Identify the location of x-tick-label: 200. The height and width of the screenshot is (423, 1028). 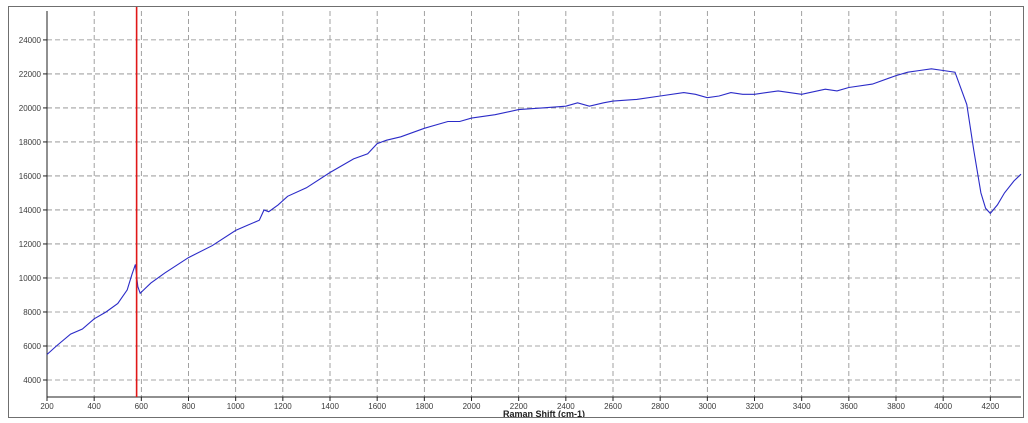
(47, 406).